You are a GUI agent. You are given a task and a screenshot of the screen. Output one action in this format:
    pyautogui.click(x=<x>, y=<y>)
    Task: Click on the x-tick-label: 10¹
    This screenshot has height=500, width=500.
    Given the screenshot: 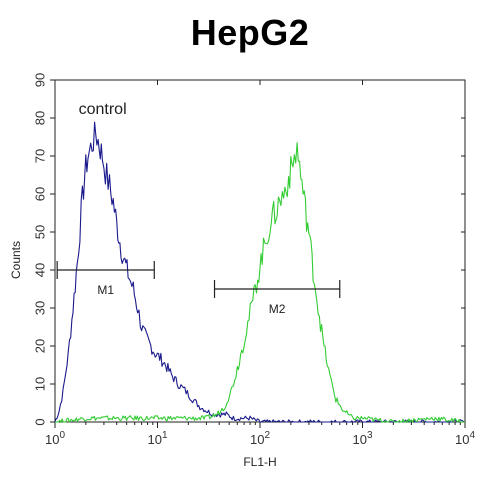 What is the action you would take?
    pyautogui.click(x=157, y=438)
    